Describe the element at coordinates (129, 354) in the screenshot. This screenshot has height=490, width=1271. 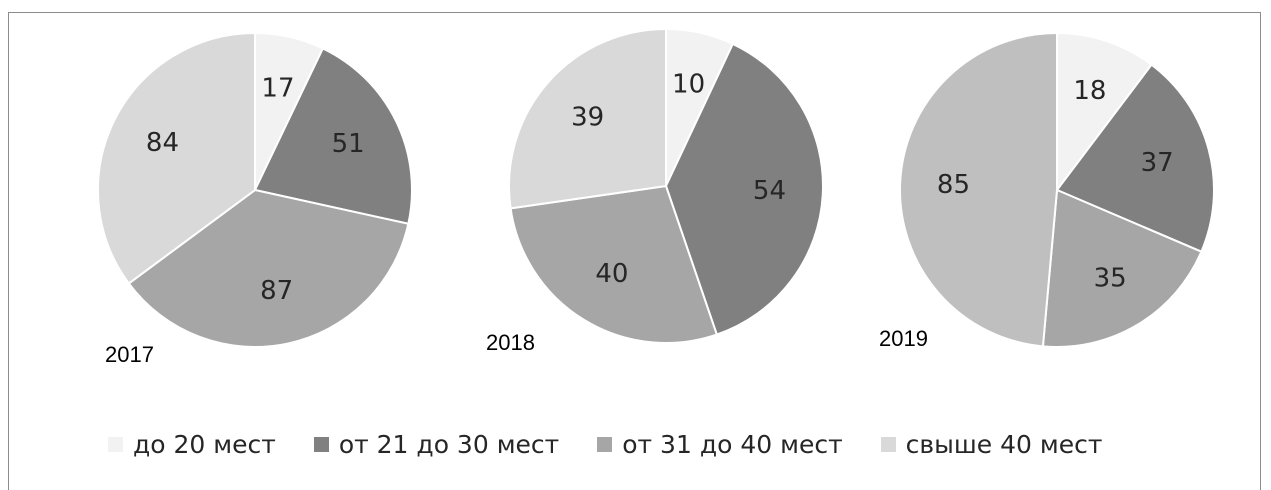
I see `chart-year-label-2017: 2017` at that location.